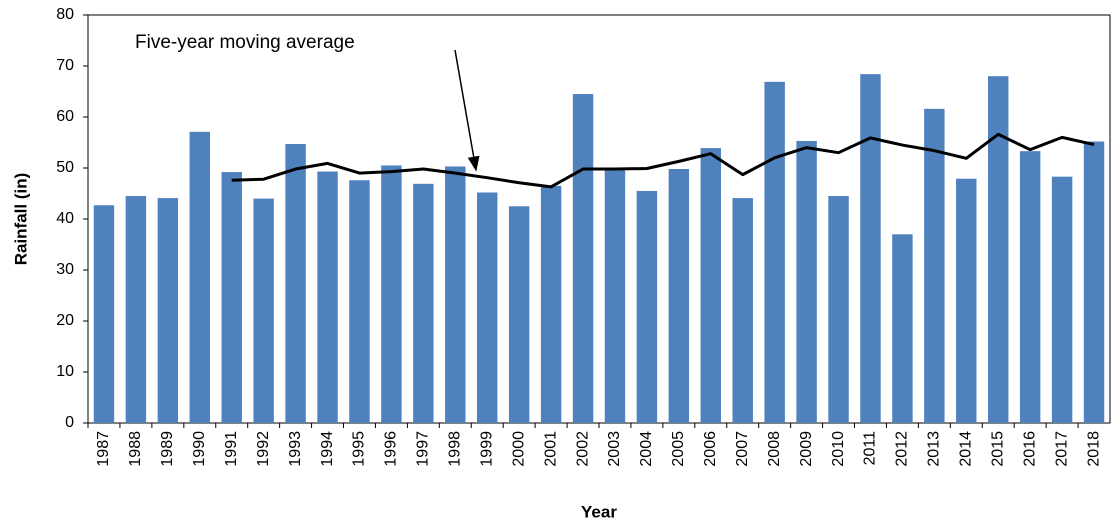  Describe the element at coordinates (678, 449) in the screenshot. I see `x-tick-label: 2005` at that location.